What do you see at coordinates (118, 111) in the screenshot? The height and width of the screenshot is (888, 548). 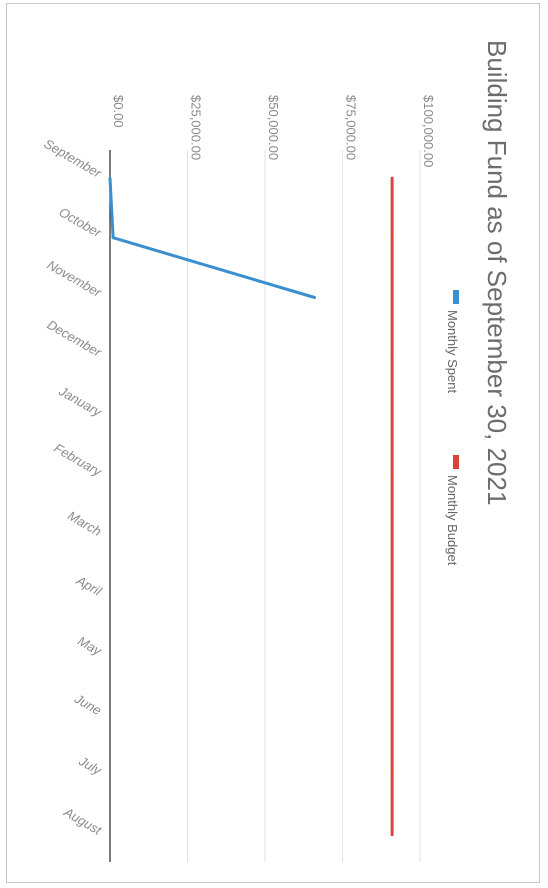 I see `y-tick-label: $0.00` at bounding box center [118, 111].